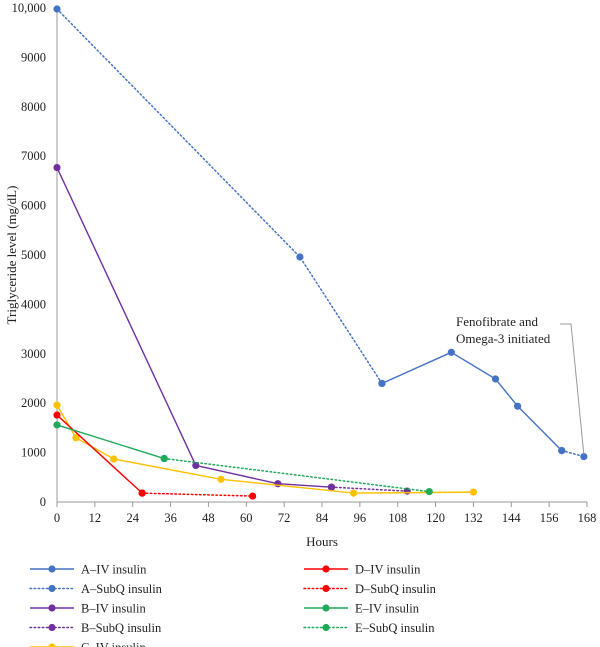 Image resolution: width=600 pixels, height=647 pixels. What do you see at coordinates (284, 518) in the screenshot?
I see `x-tick-label: 72` at bounding box center [284, 518].